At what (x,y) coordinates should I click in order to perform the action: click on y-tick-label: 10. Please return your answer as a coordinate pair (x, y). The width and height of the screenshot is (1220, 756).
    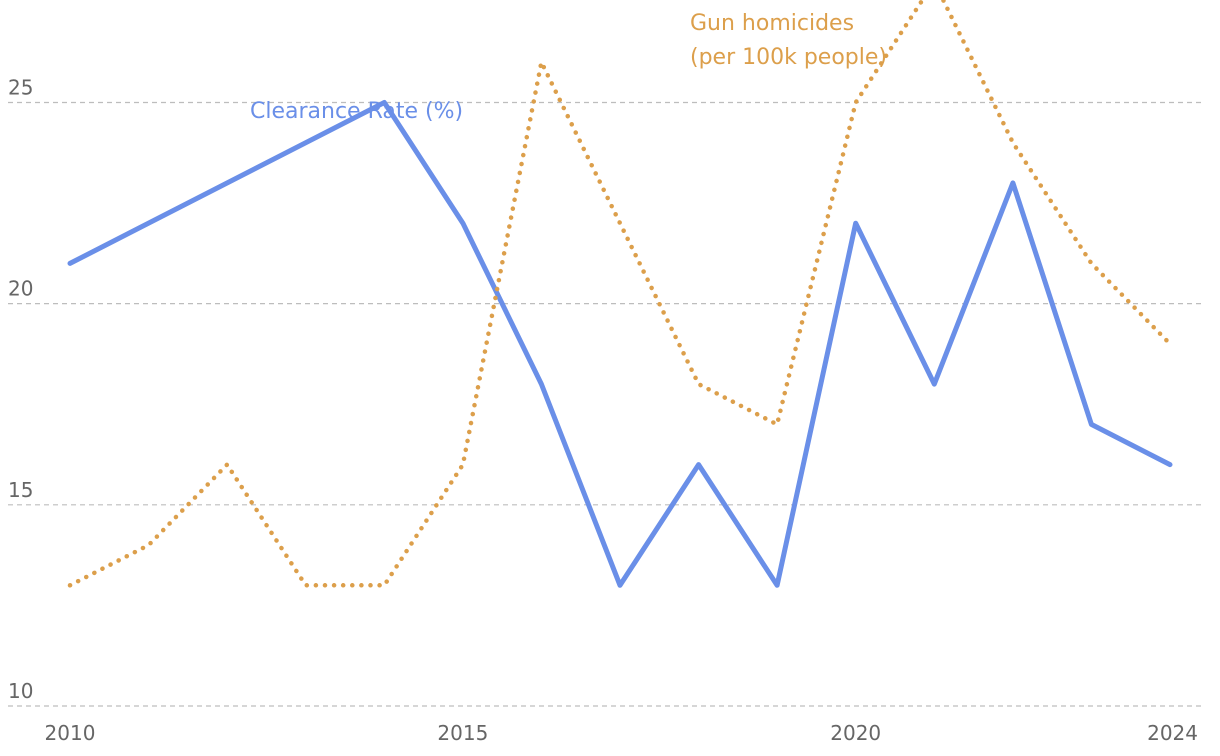
    Looking at the image, I should click on (20, 691).